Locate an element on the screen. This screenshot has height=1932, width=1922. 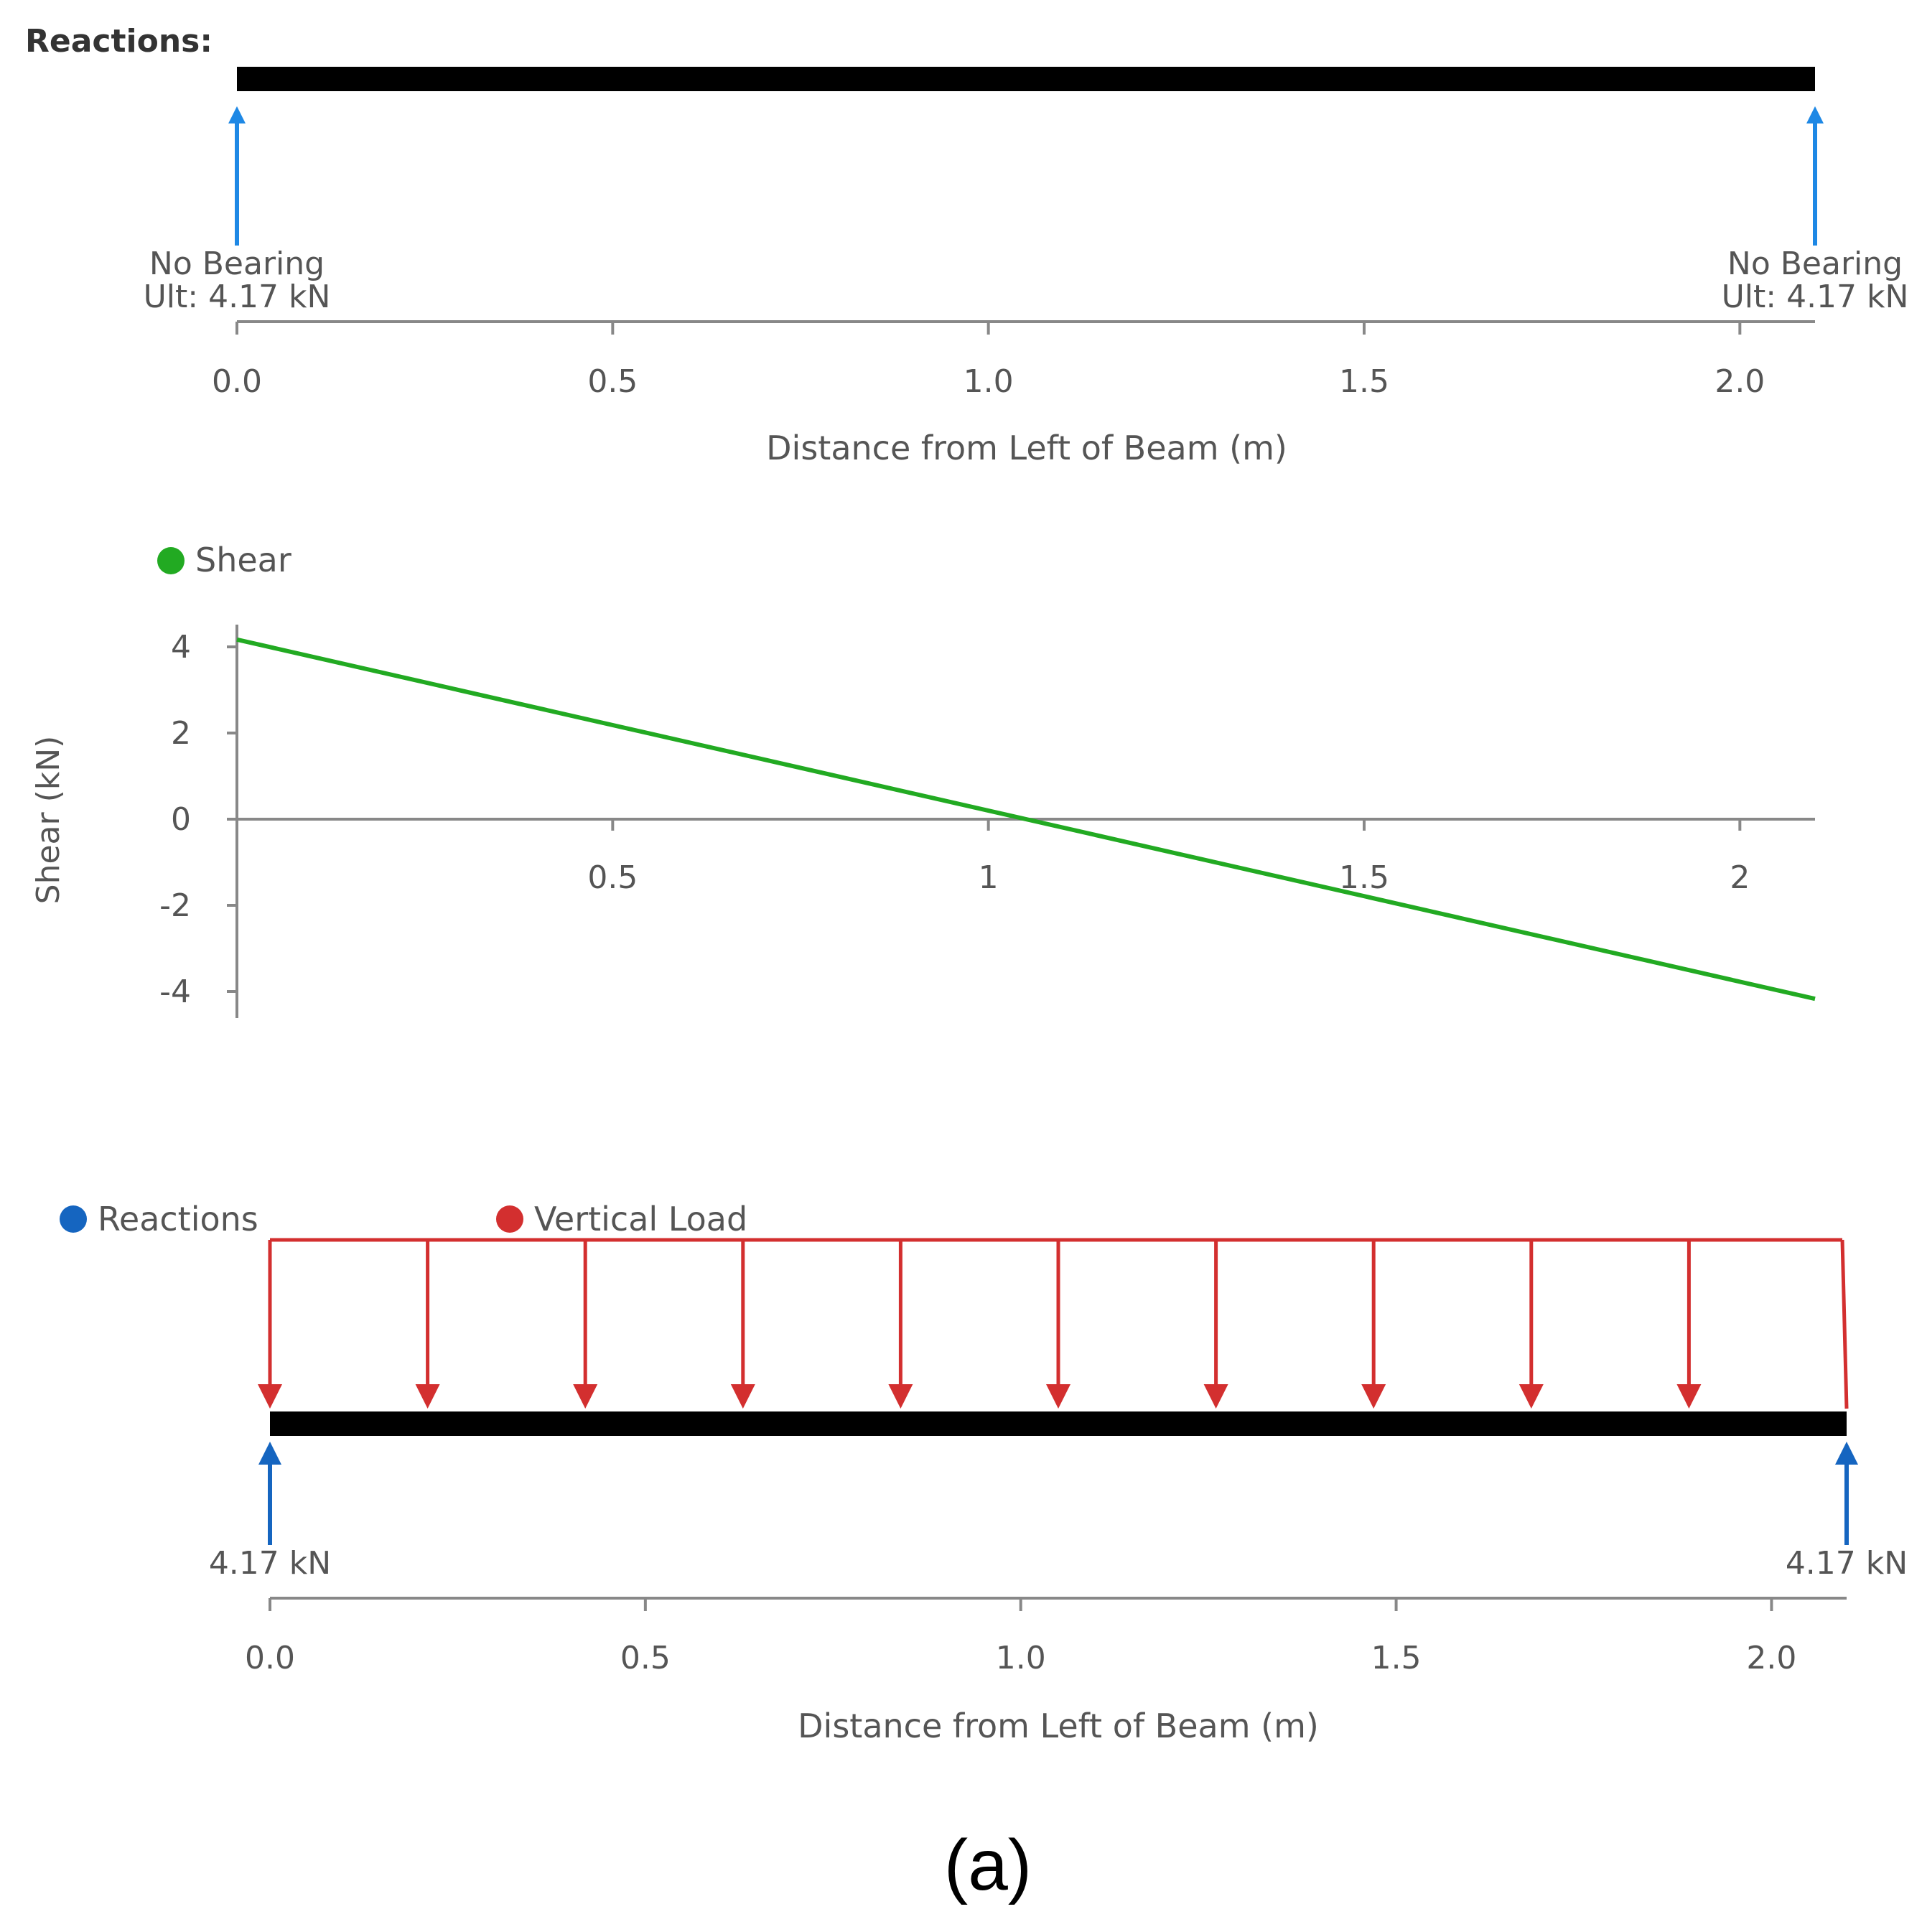
legend-shear: Shear is located at coordinates (224, 560).